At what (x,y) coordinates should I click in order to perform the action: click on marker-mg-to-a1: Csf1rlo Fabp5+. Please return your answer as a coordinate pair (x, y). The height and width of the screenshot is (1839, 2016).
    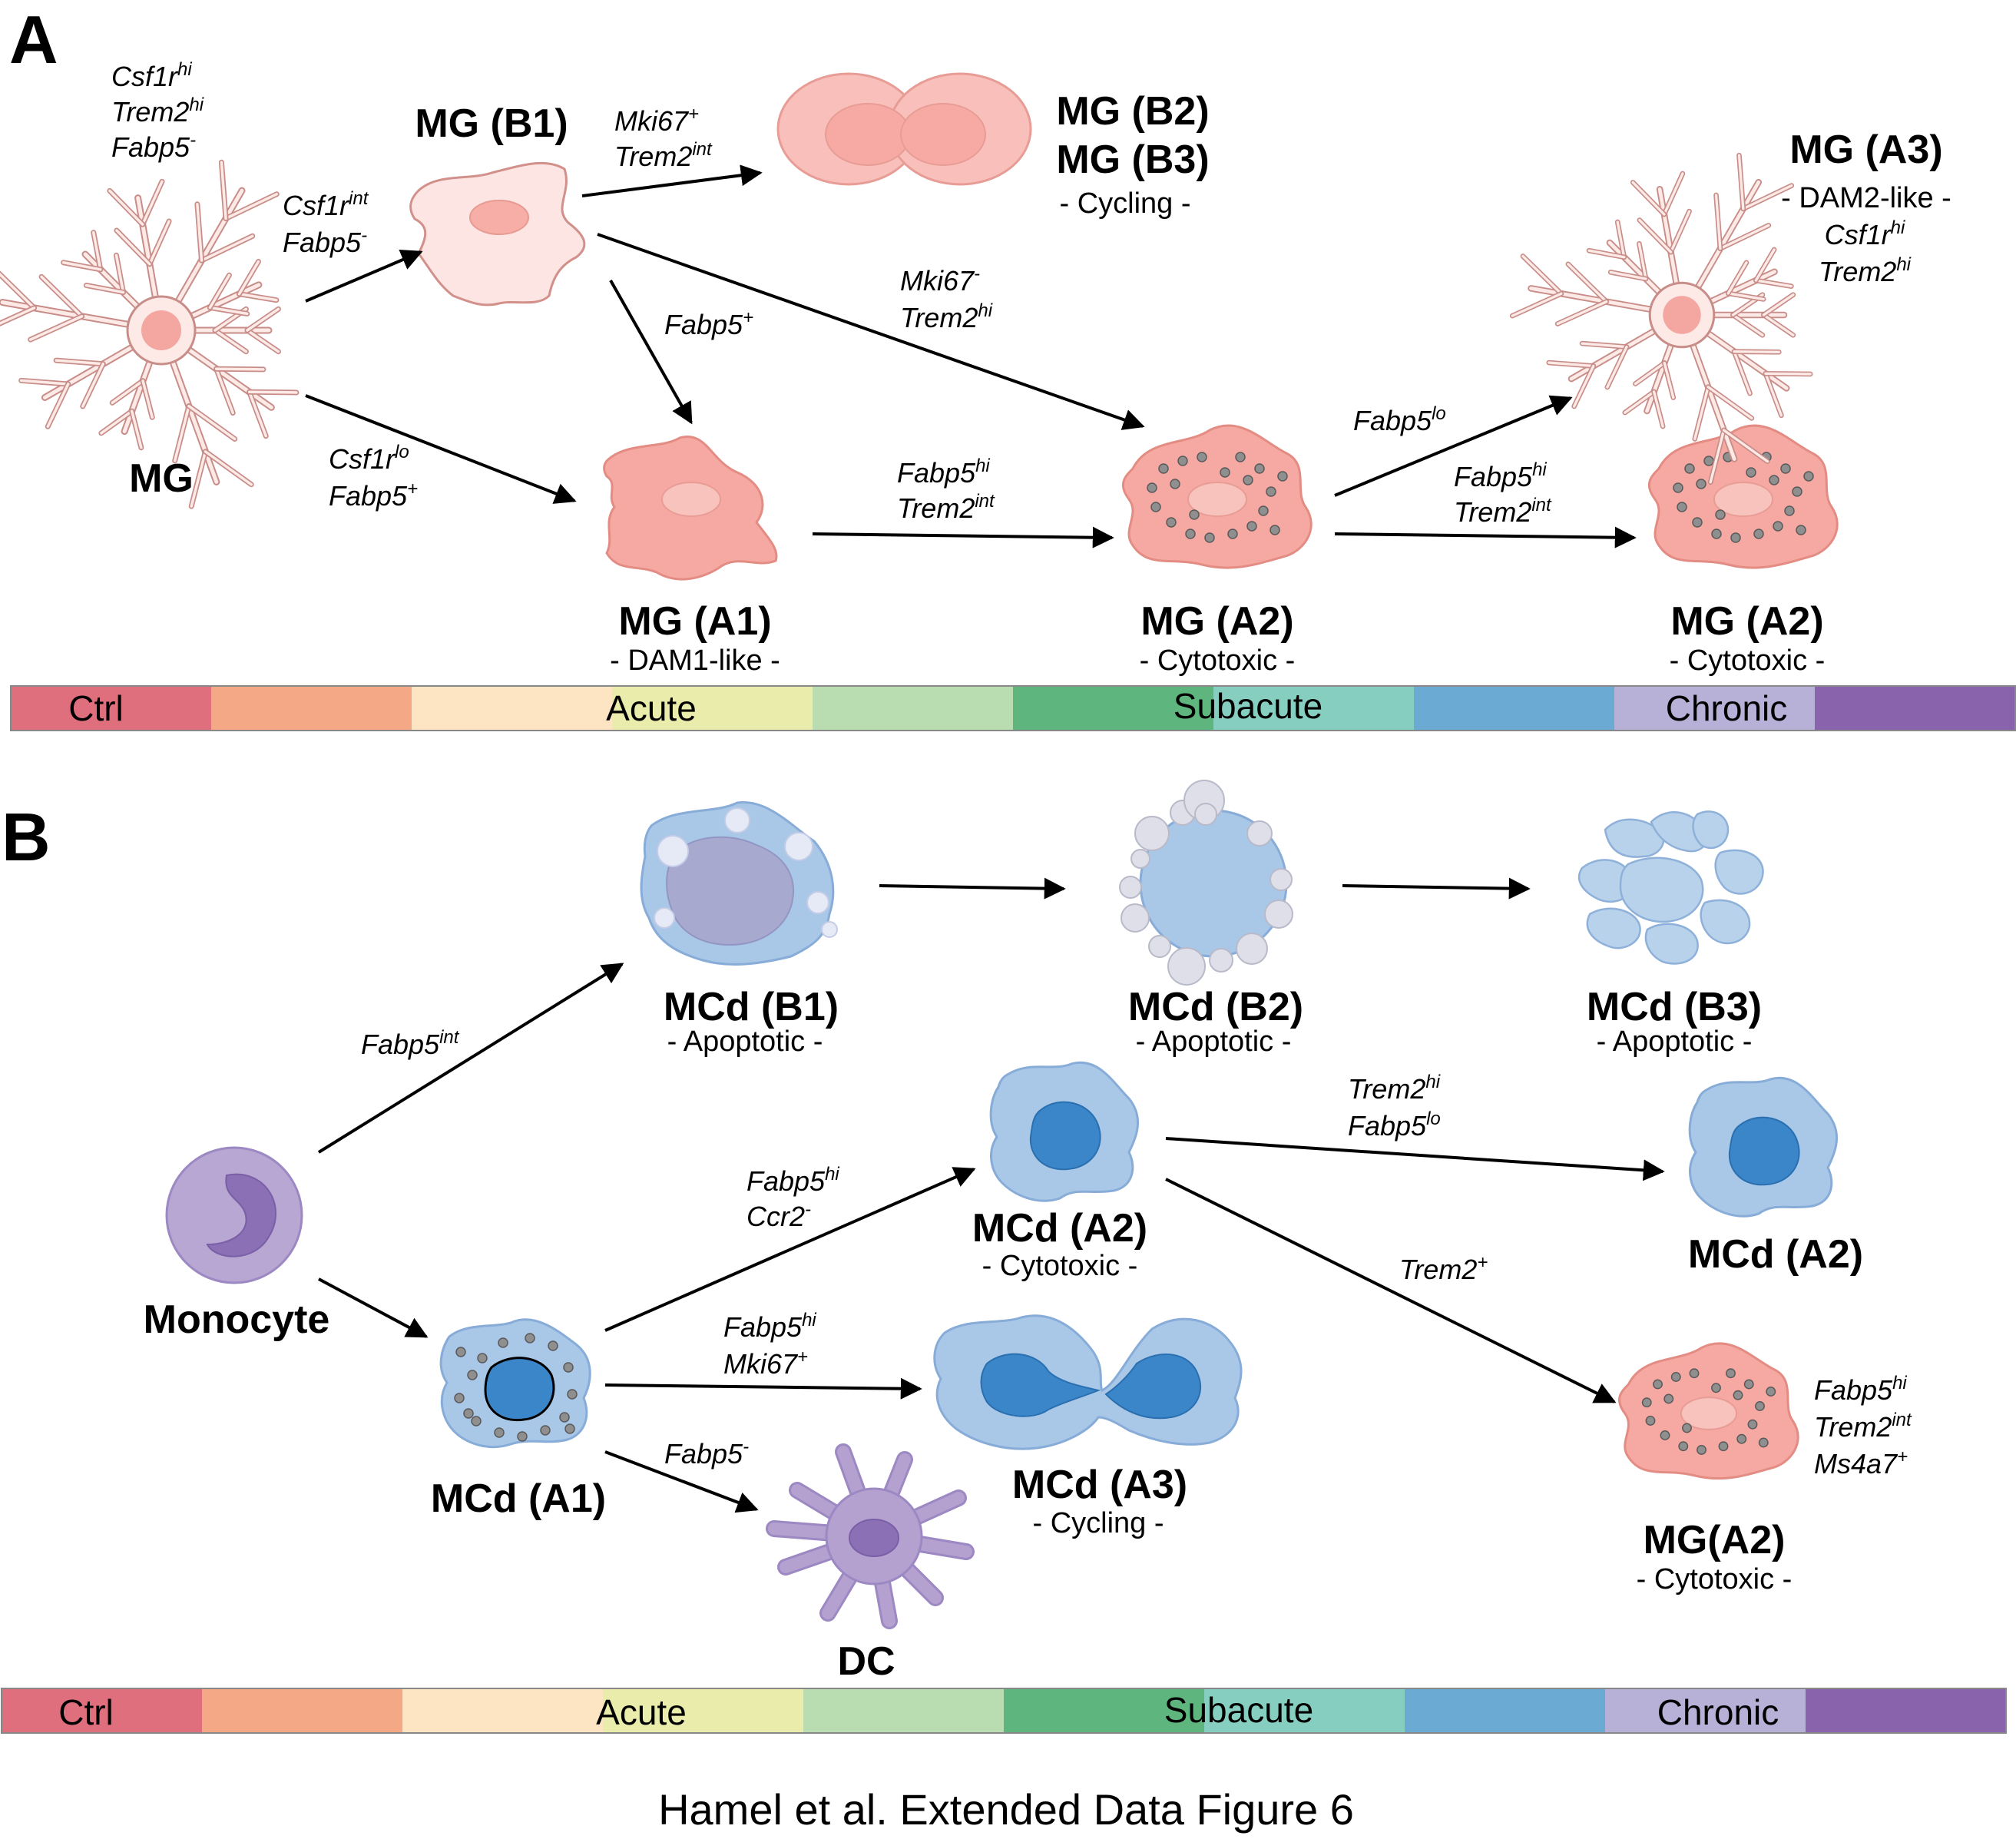
    Looking at the image, I should click on (373, 477).